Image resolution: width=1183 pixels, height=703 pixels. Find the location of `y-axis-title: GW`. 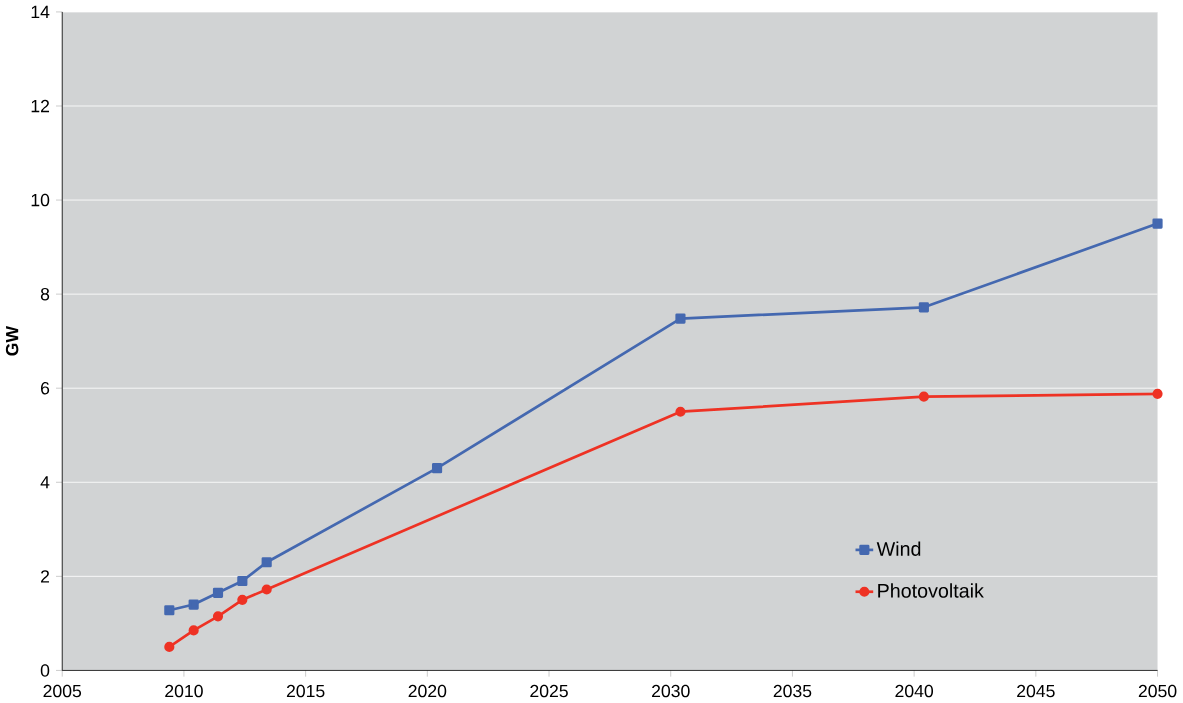

y-axis-title: GW is located at coordinates (12, 340).